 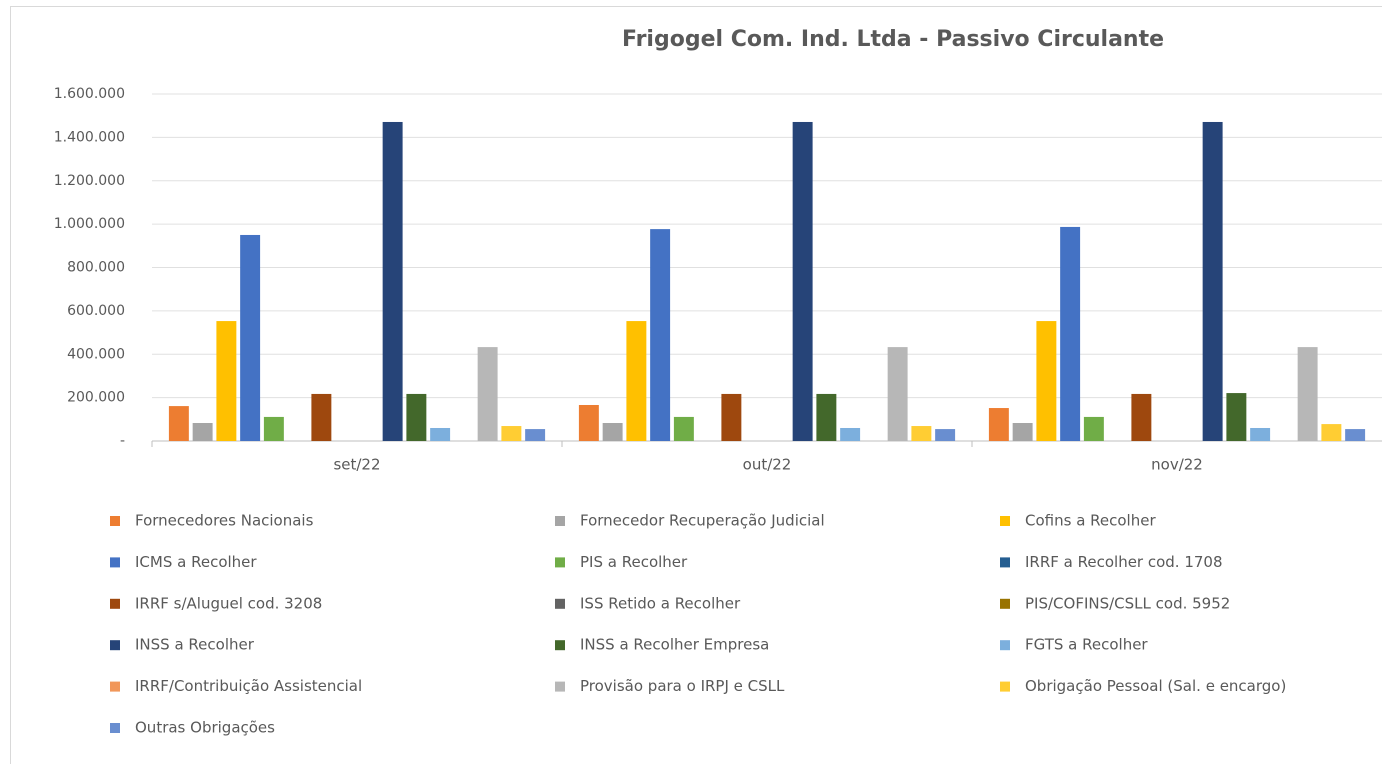 I want to click on y-tick-label: 1.600.000, so click(x=89, y=94).